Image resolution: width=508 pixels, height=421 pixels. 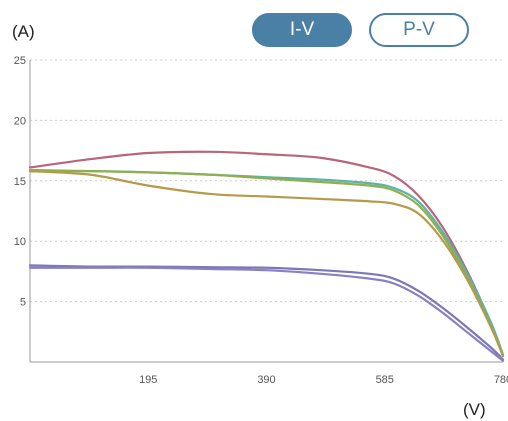 What do you see at coordinates (385, 380) in the screenshot?
I see `x-tick-label: 585` at bounding box center [385, 380].